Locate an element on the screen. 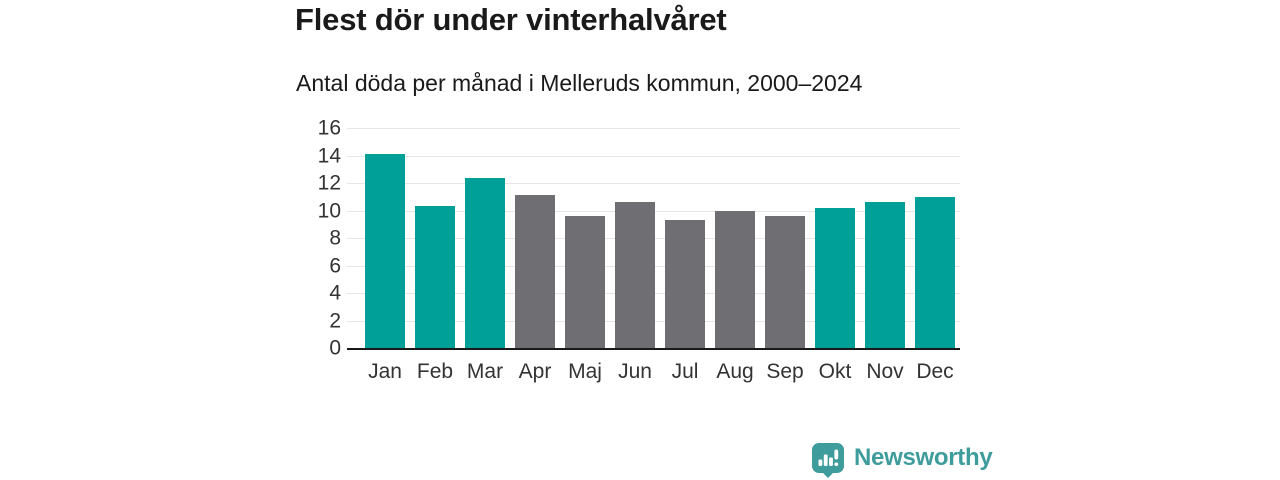  page-title: Flest dör under vinterhalvåret is located at coordinates (511, 19).